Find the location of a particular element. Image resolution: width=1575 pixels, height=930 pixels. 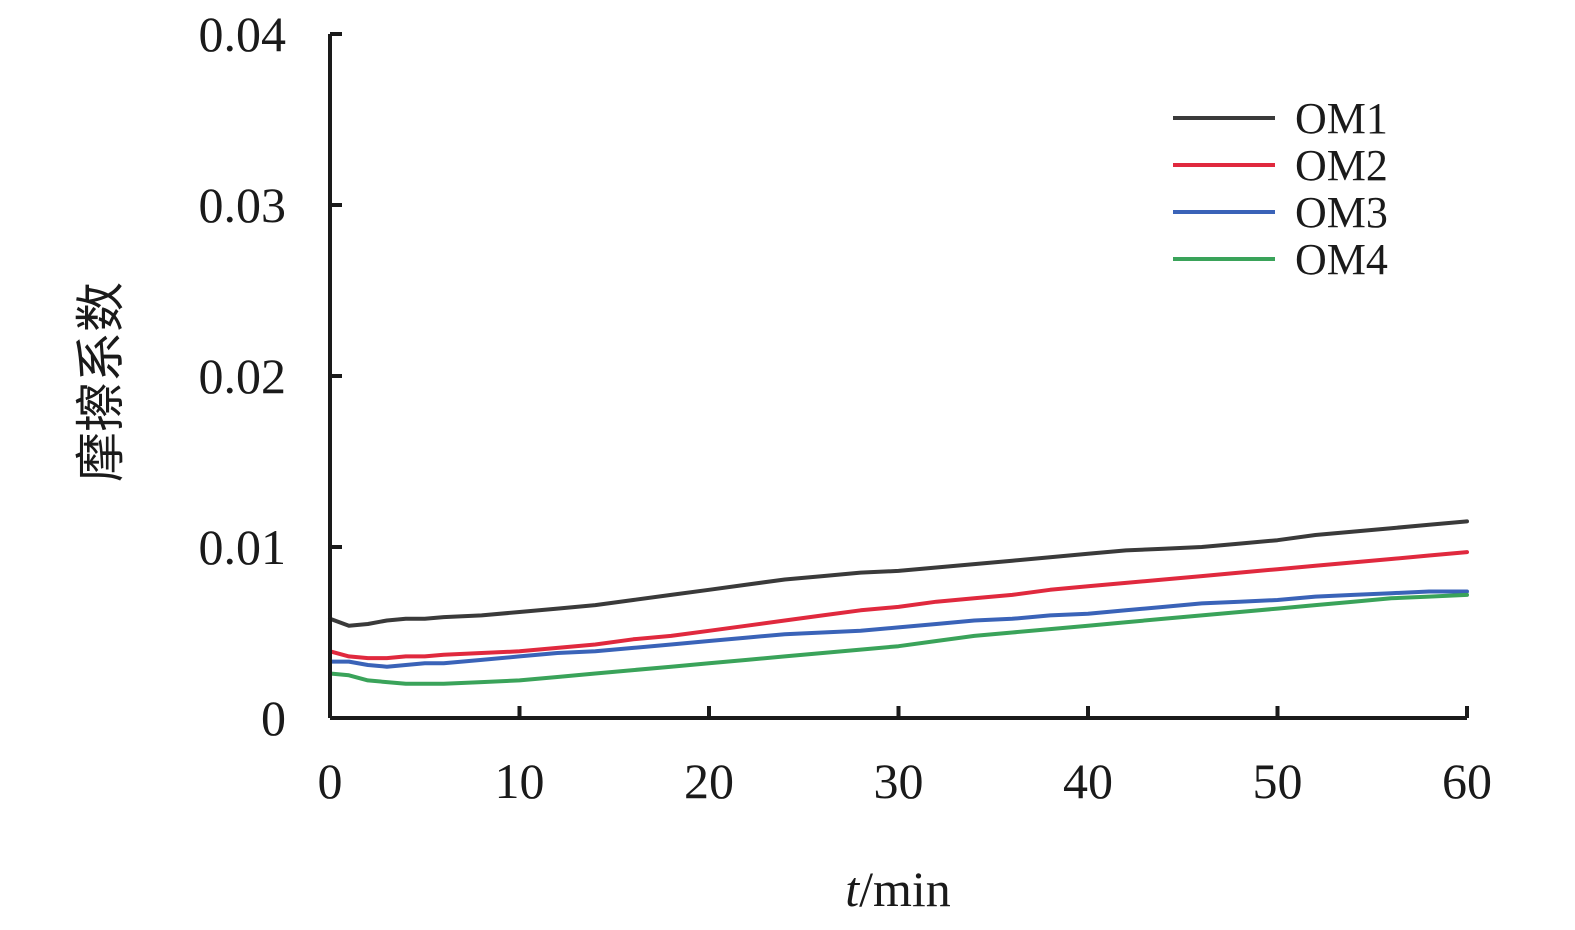

series-line-om2 is located at coordinates (898, 605).